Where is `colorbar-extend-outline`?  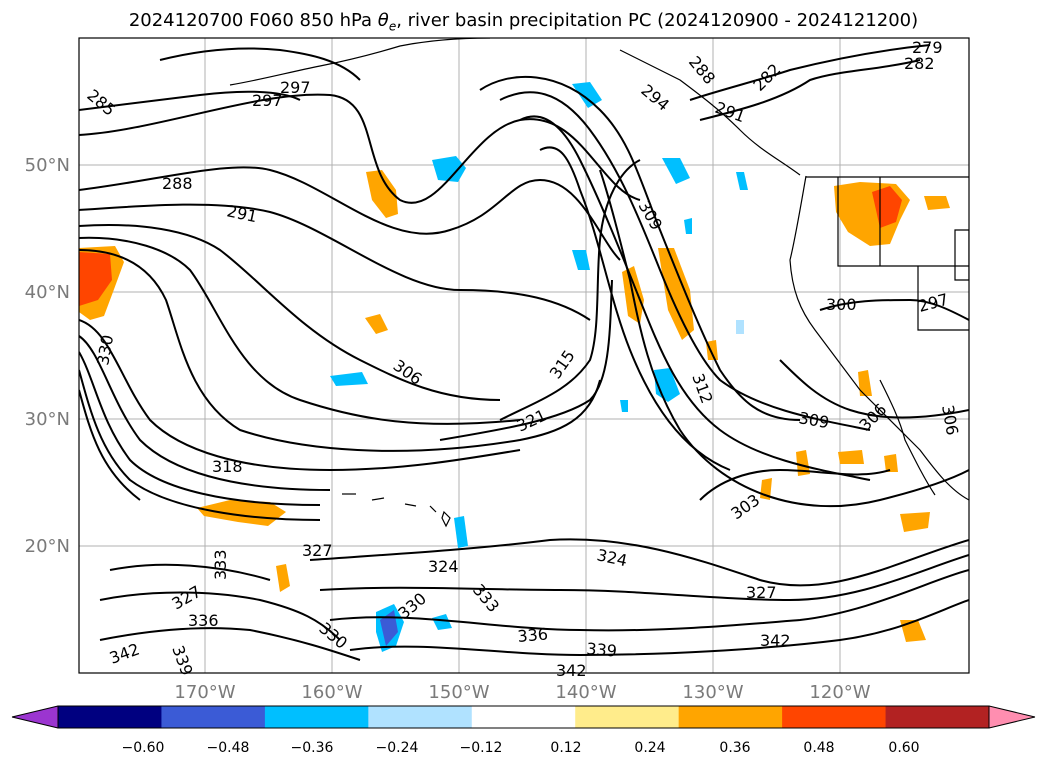 colorbar-extend-outline is located at coordinates (523, 717).